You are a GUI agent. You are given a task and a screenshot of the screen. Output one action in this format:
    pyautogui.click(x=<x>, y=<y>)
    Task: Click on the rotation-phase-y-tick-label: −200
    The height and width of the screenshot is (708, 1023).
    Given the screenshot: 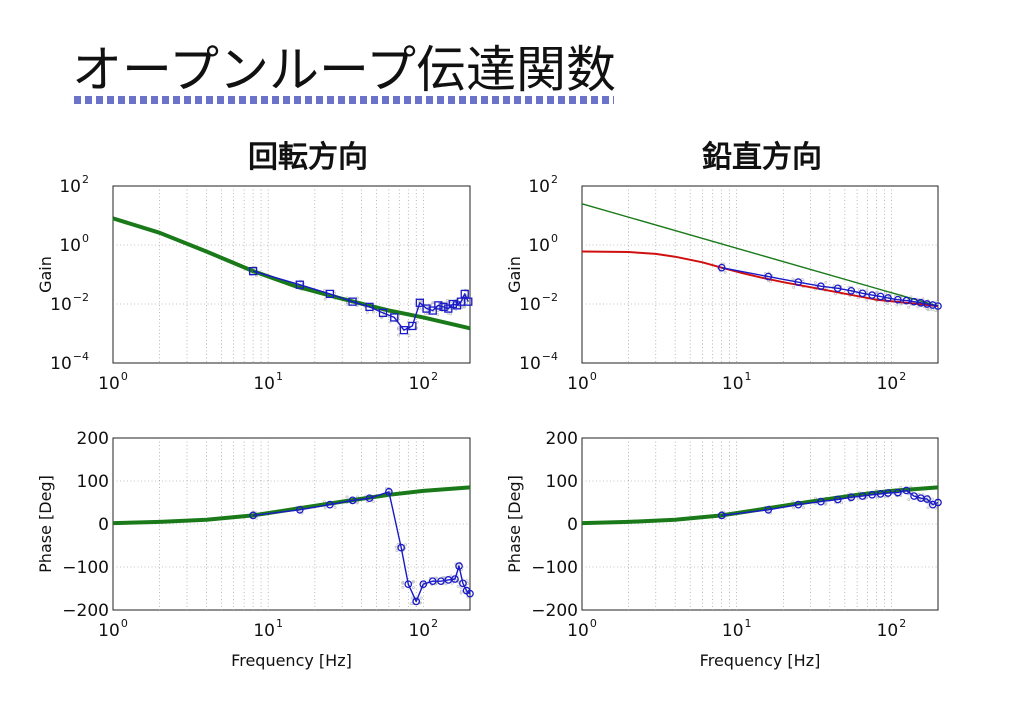 What is the action you would take?
    pyautogui.click(x=85, y=611)
    